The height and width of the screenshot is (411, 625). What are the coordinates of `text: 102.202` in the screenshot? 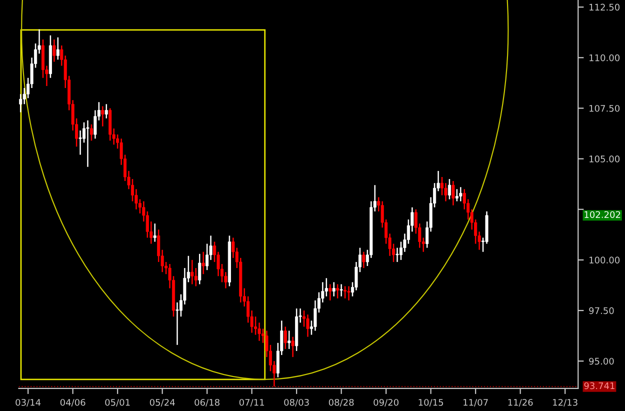 It's located at (602, 214).